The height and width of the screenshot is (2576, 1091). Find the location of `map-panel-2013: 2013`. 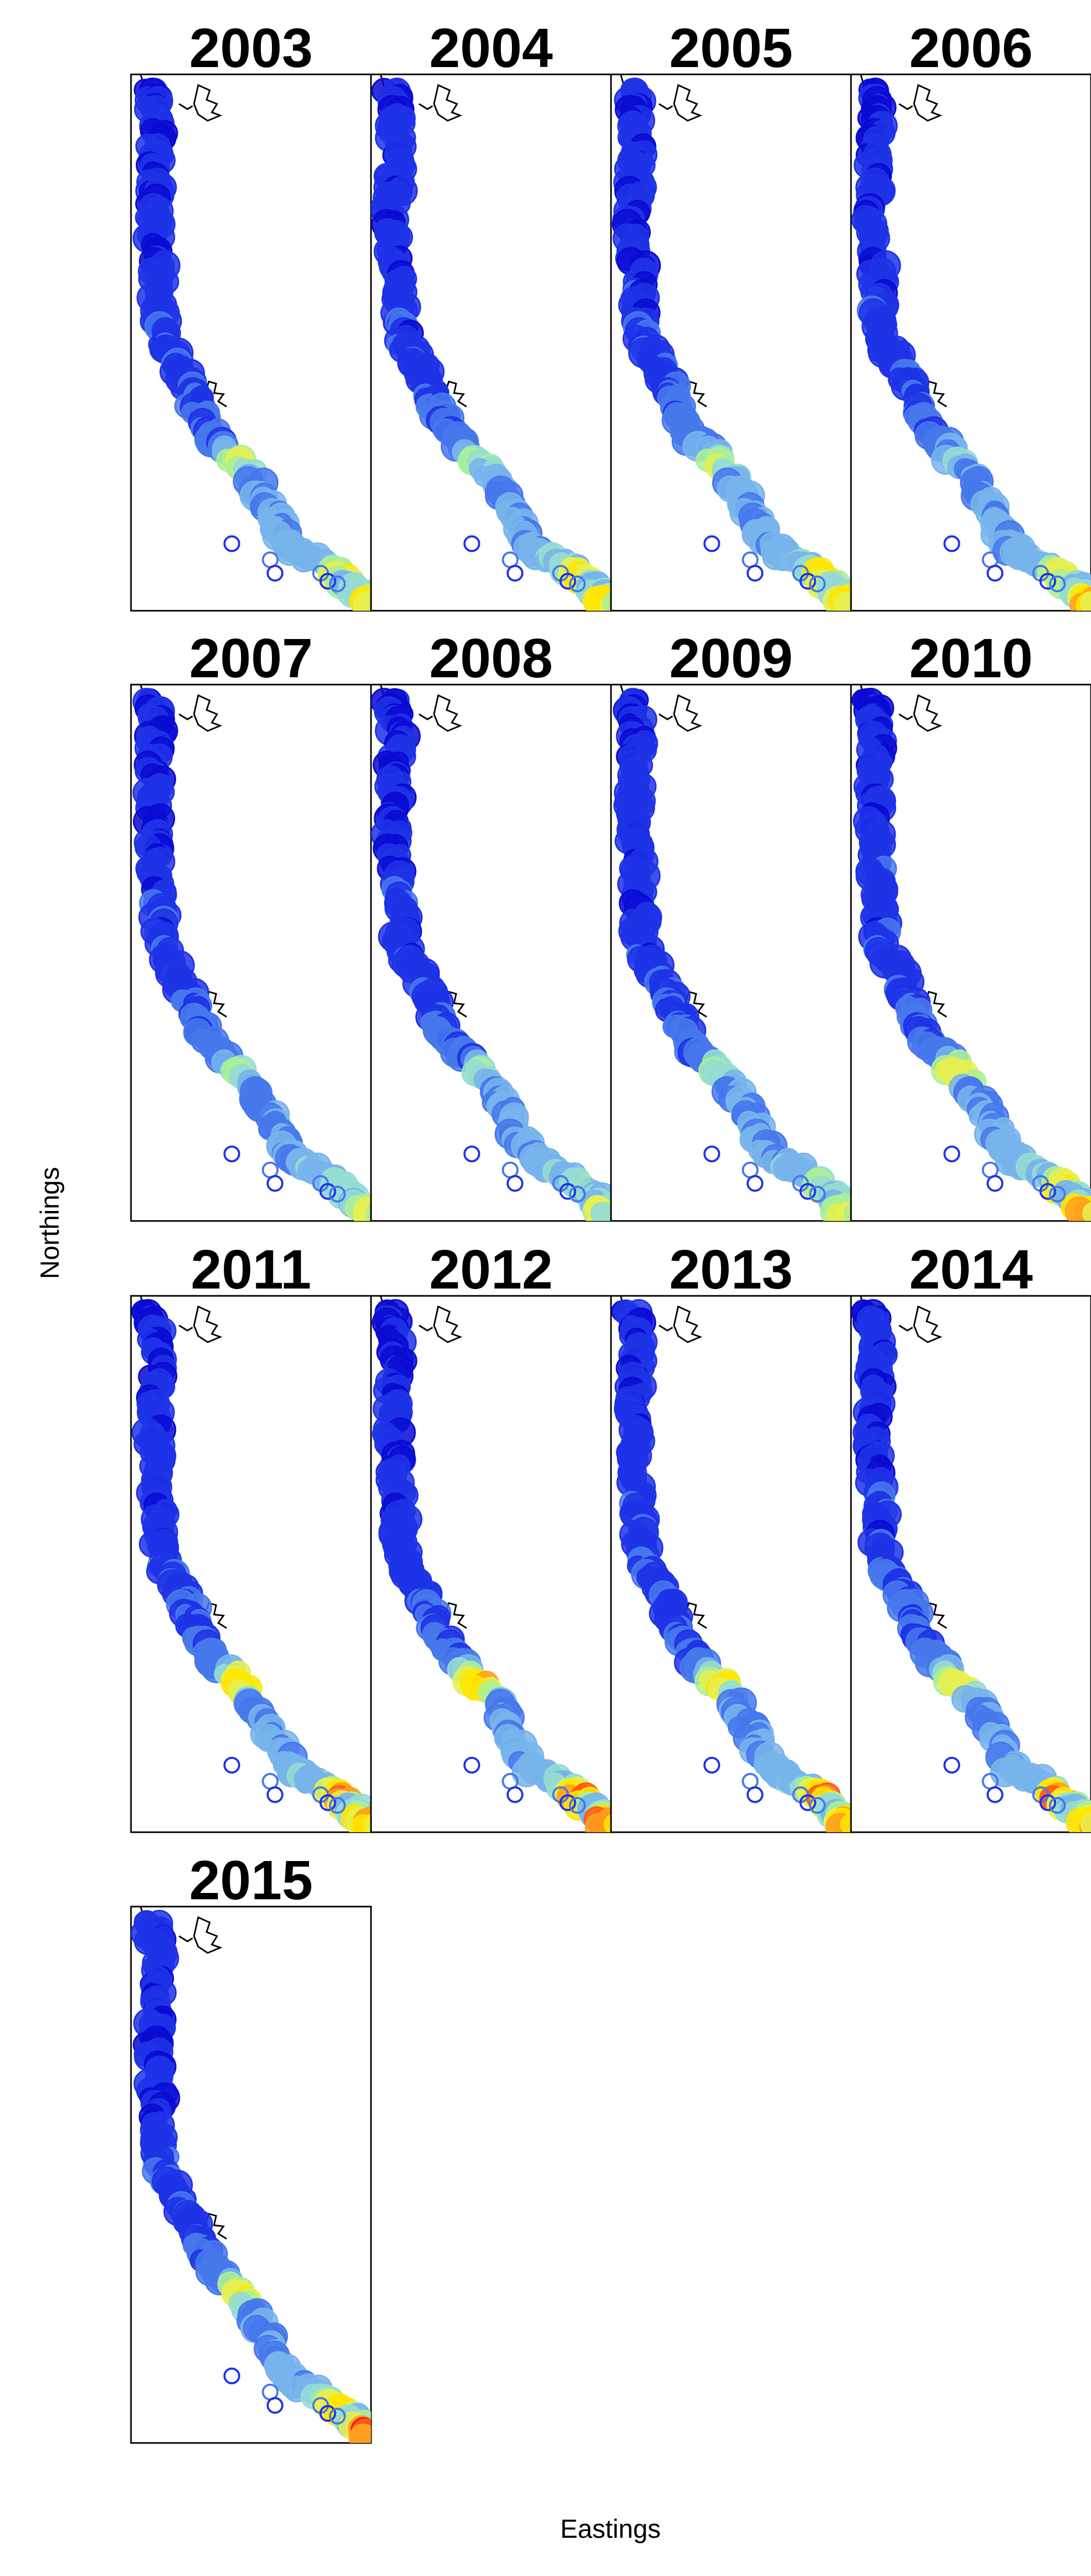

map-panel-2013: 2013 is located at coordinates (731, 1536).